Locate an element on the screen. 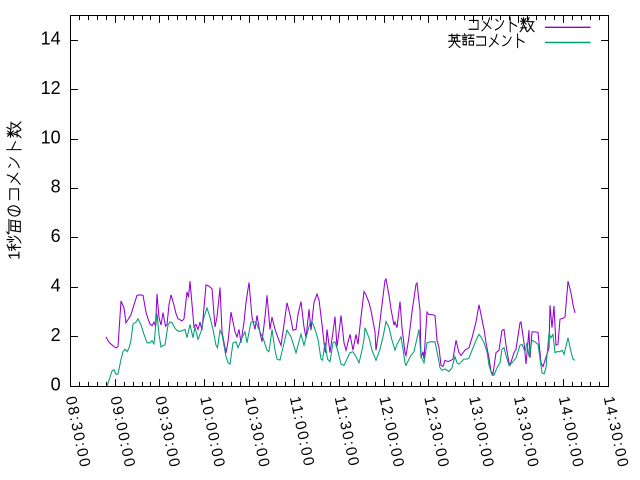 The width and height of the screenshot is (640, 480). svg-text: 1 is located at coordinates (15, 255).